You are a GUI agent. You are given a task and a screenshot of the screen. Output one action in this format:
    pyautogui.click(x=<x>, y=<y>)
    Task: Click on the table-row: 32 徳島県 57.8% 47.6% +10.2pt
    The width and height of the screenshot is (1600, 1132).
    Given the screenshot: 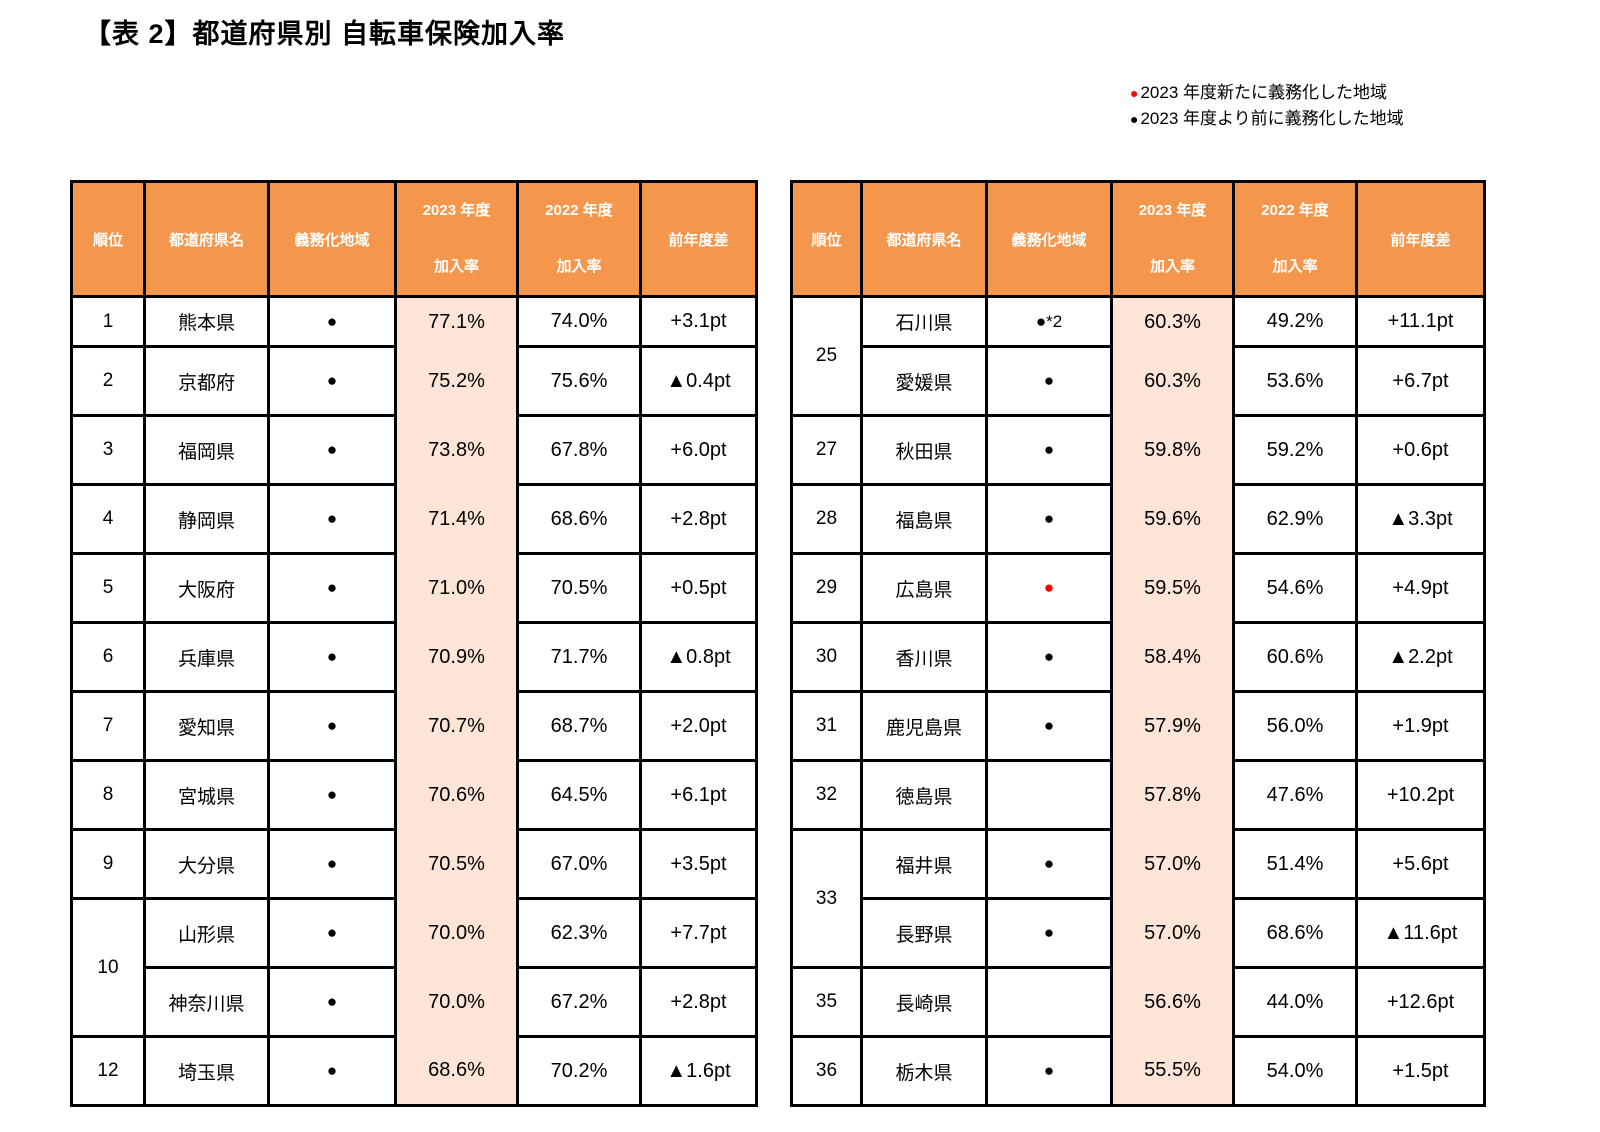 What is the action you would take?
    pyautogui.click(x=1138, y=795)
    